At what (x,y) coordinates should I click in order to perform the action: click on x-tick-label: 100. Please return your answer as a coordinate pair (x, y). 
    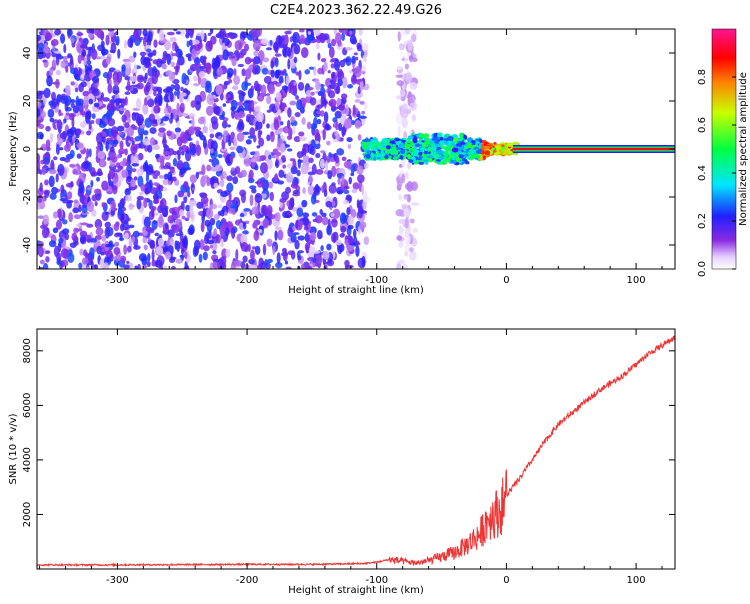
    Looking at the image, I should click on (636, 280).